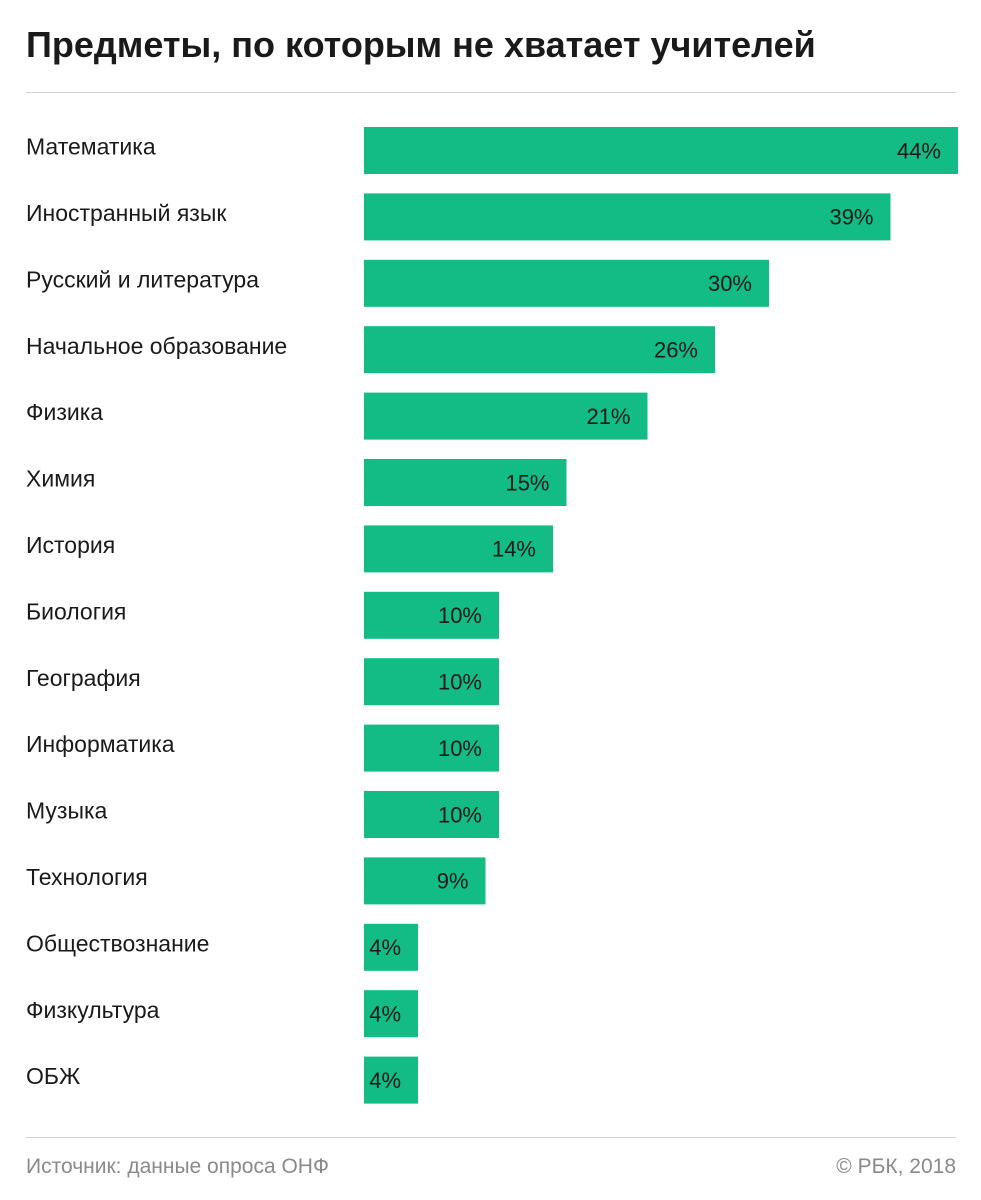 Image resolution: width=981 pixels, height=1200 pixels. I want to click on category-label: Русский и литература, so click(142, 279).